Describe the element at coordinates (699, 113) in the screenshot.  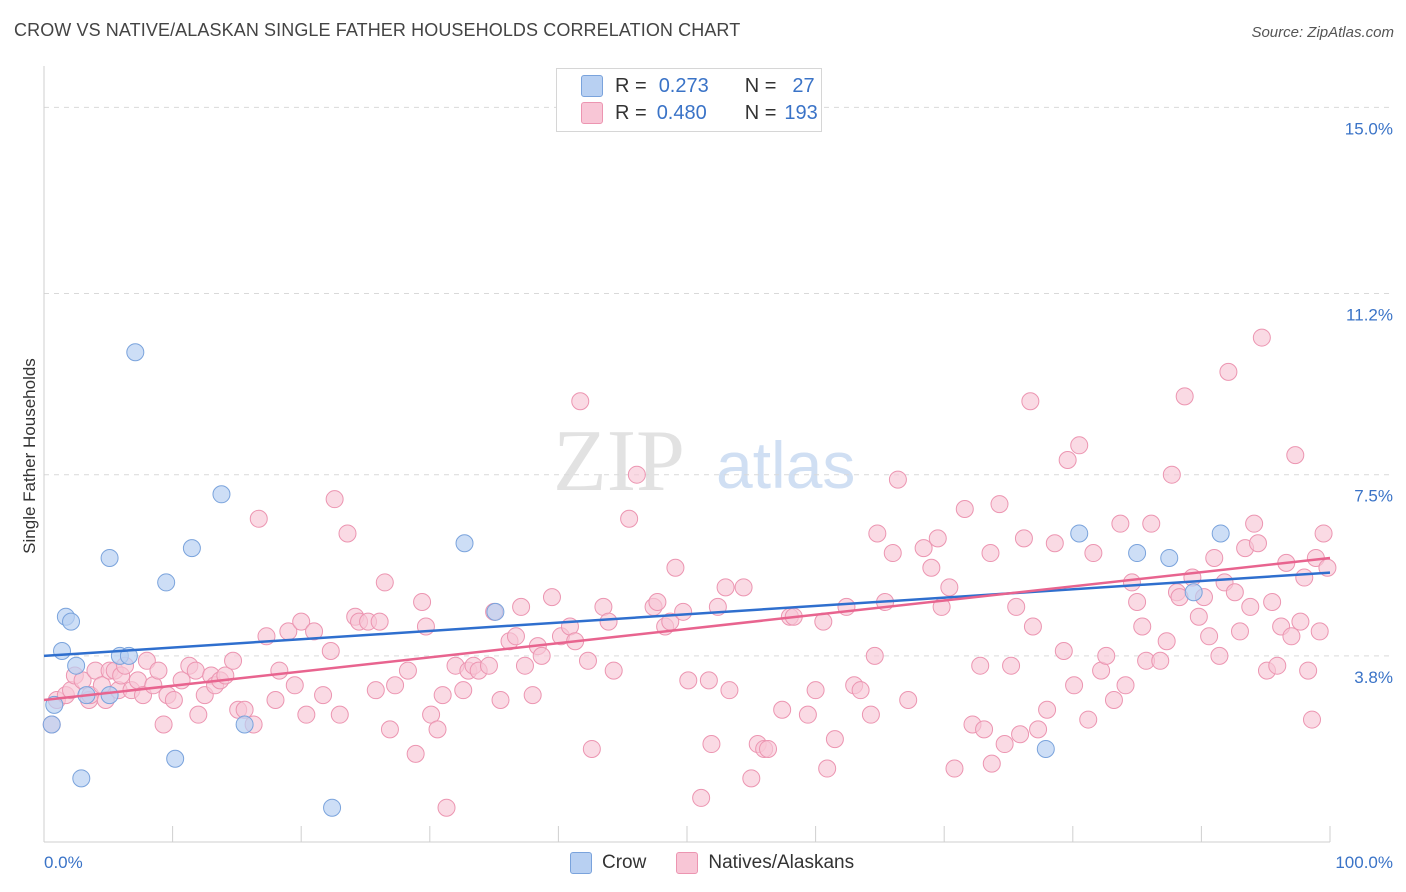
I see `legend-row-natives: R = 0.480 N = 193` at that location.